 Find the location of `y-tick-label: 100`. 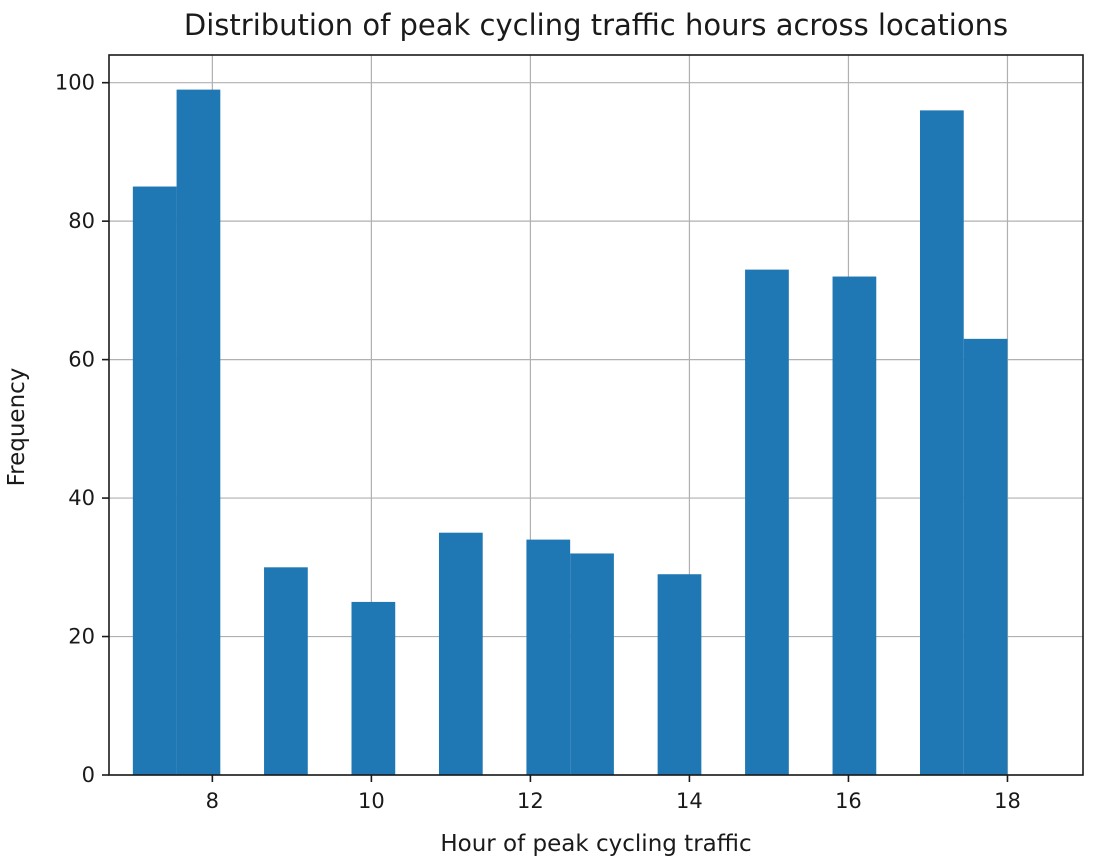

y-tick-label: 100 is located at coordinates (75, 83).